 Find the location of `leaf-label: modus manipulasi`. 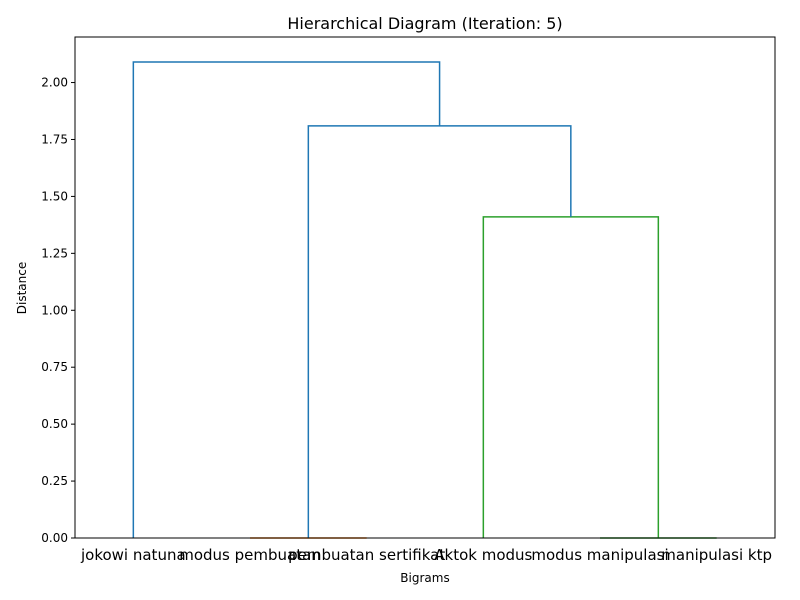

leaf-label: modus manipulasi is located at coordinates (599, 555).